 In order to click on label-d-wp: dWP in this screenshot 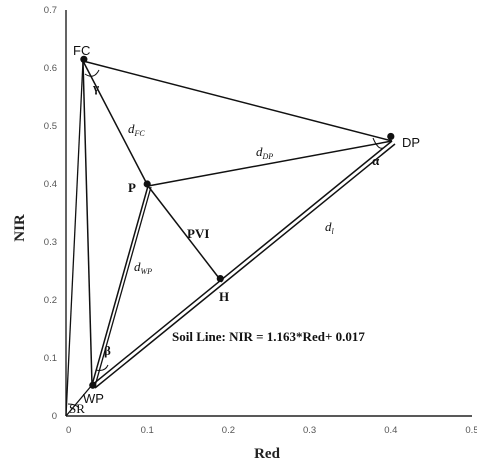, I will do `click(143, 267)`.